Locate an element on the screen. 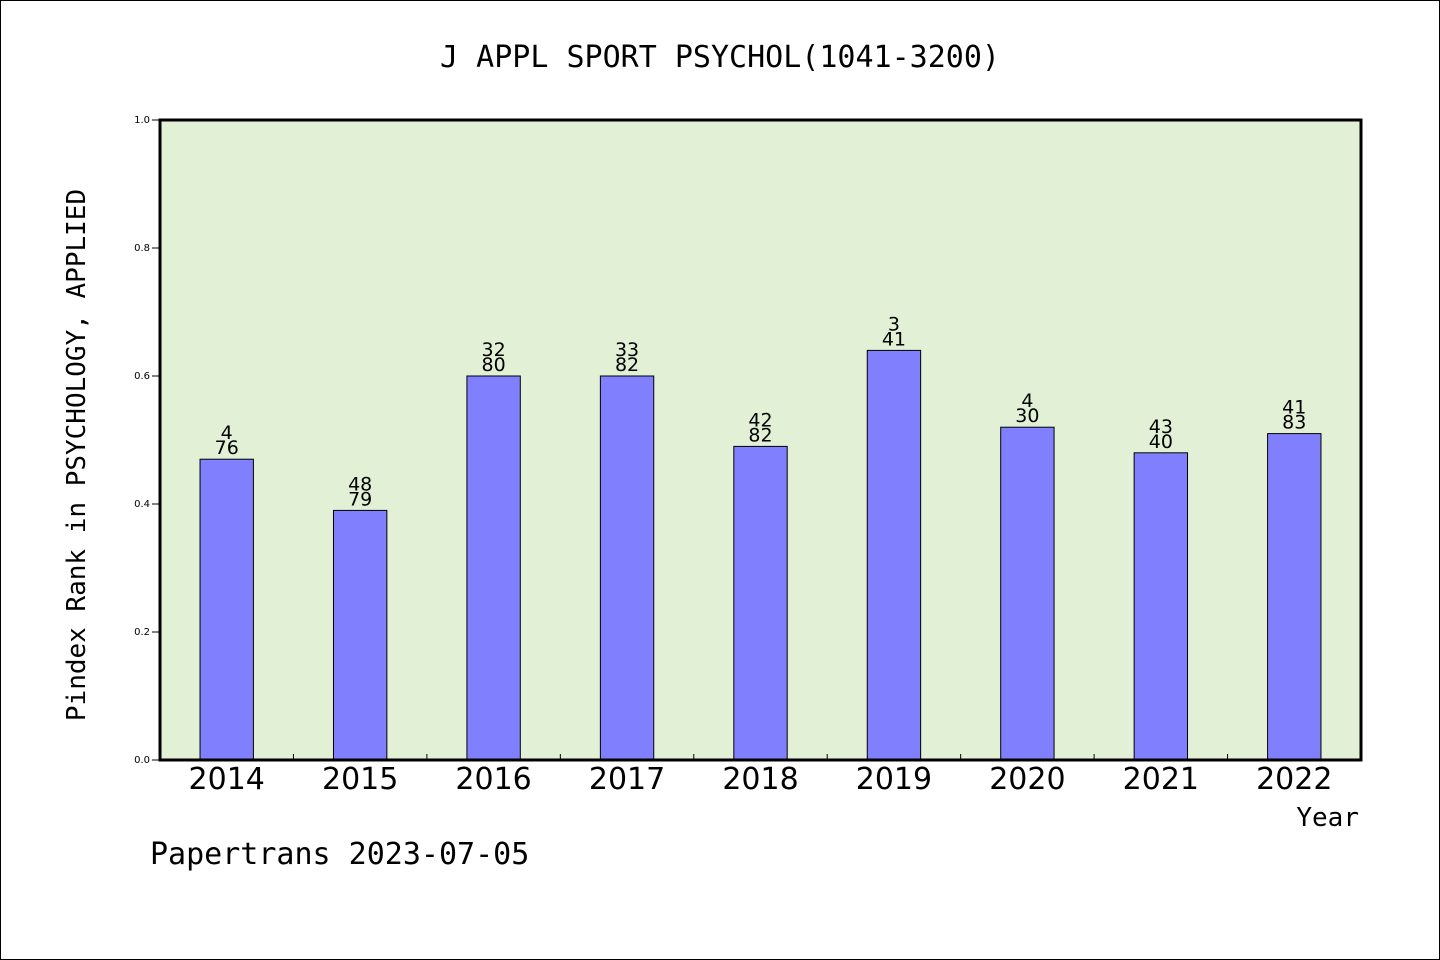 This screenshot has height=960, width=1440. bar-2017 is located at coordinates (627, 568).